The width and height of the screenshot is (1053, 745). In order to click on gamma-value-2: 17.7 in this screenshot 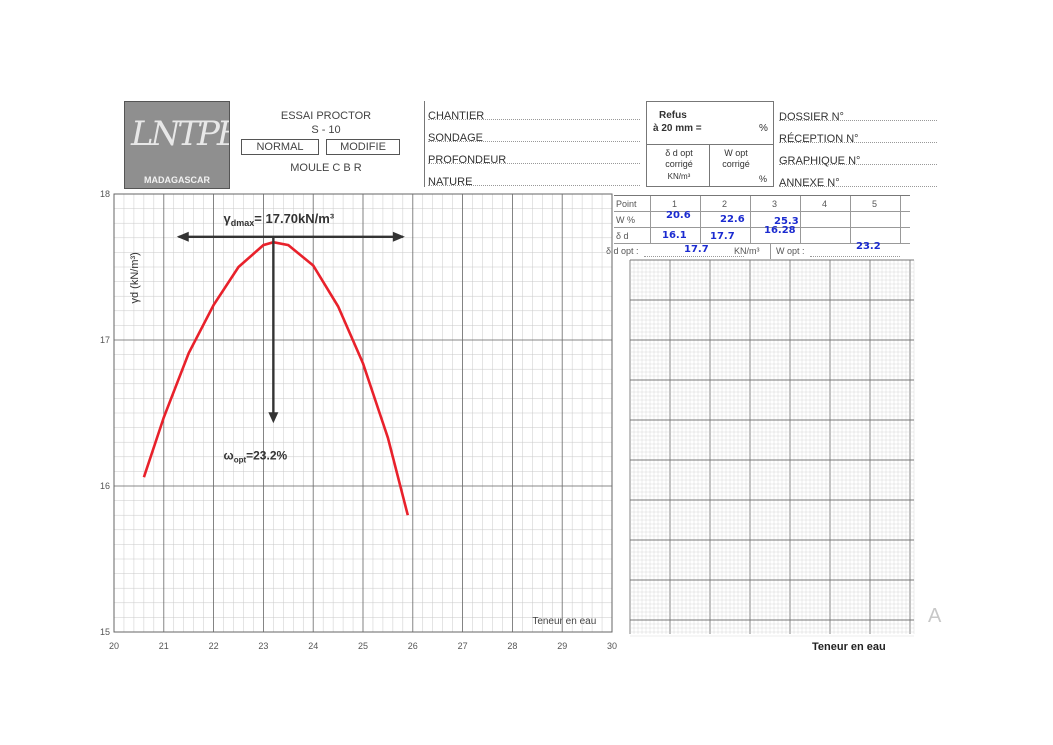, I will do `click(722, 236)`.